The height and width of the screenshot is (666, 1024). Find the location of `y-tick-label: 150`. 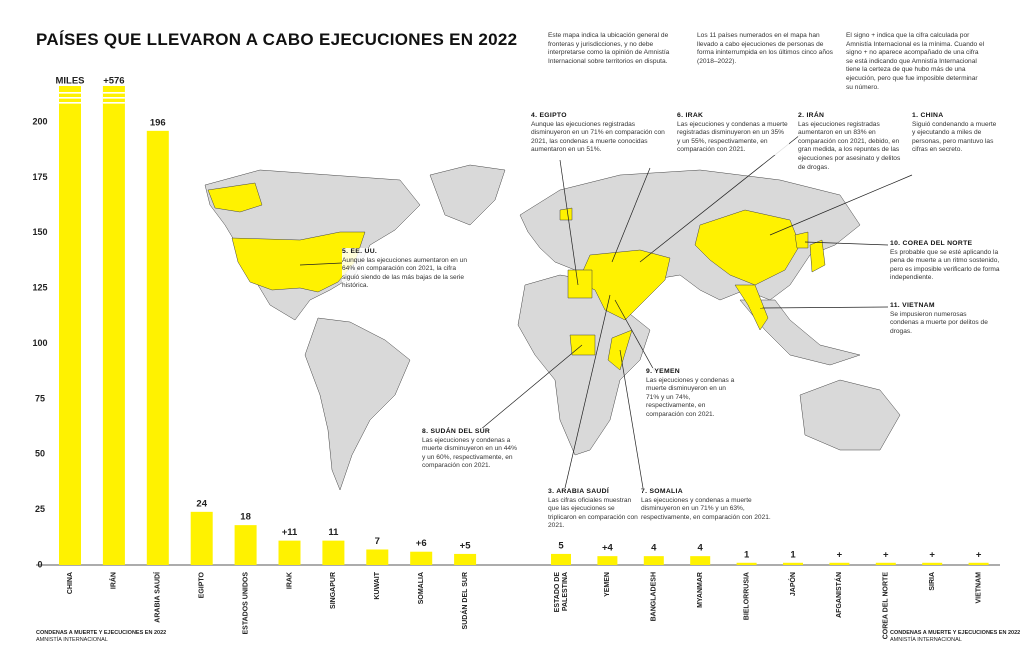

y-tick-label: 150 is located at coordinates (39, 232).